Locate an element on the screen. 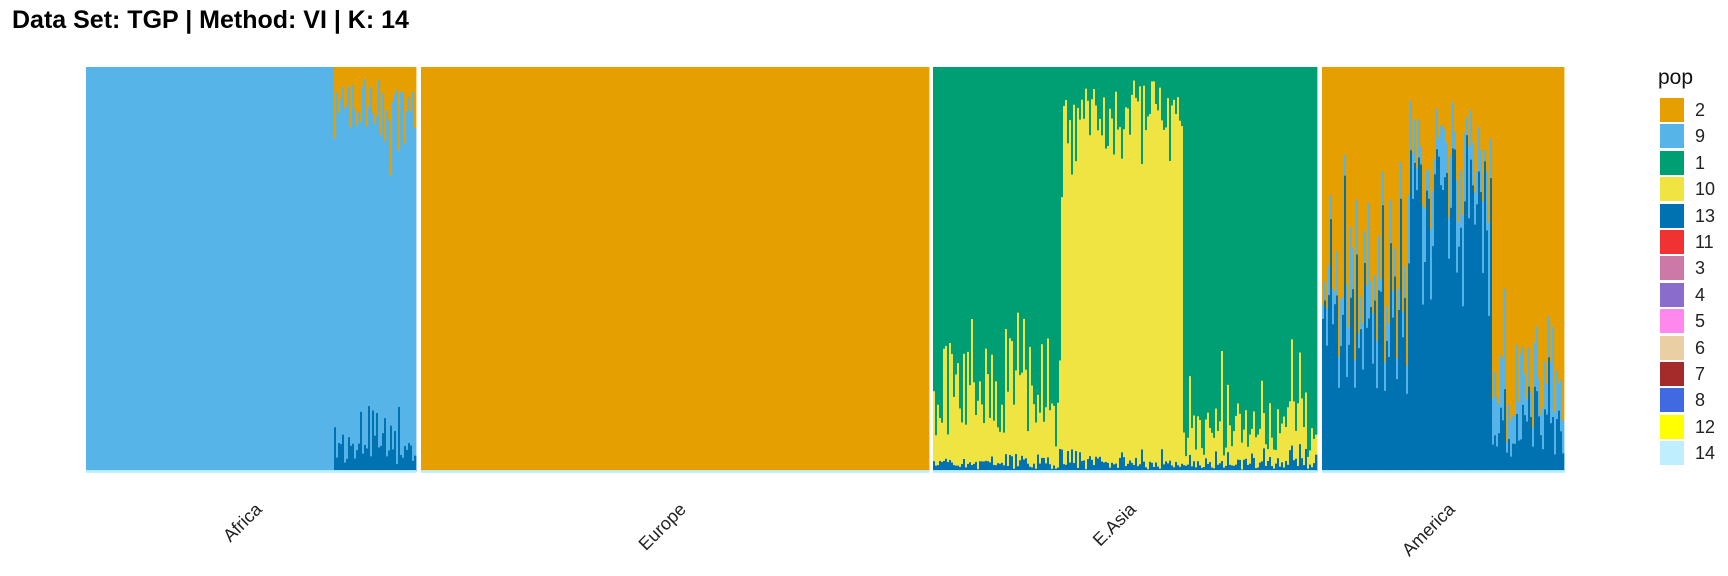 The width and height of the screenshot is (1728, 576). legend-label: 10 is located at coordinates (1705, 189).